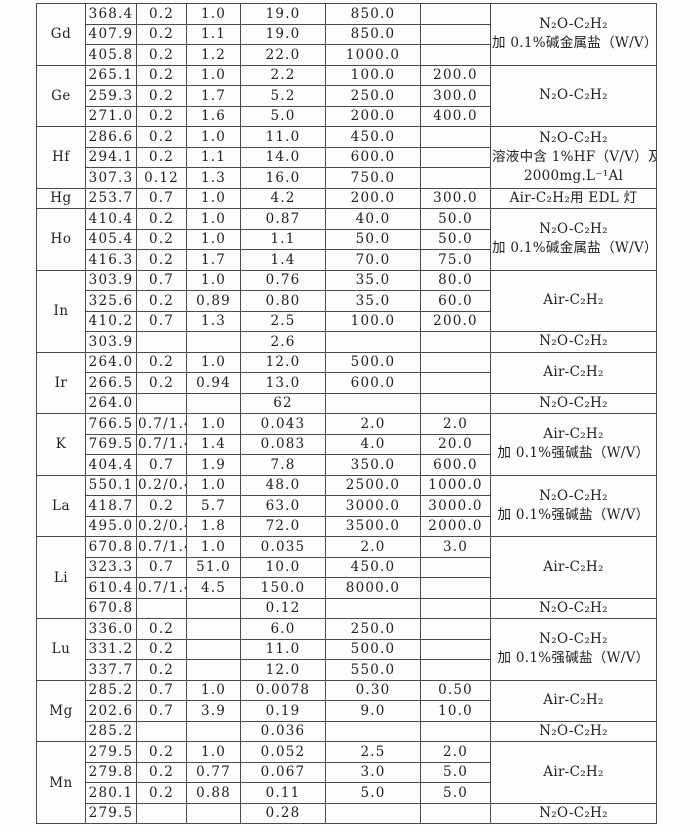 This screenshot has width=700, height=832. I want to click on table-row: Mg 285.2 0.7 1.0 0.0078 0.30 0.50 Air-C₂H₂, so click(346, 710).